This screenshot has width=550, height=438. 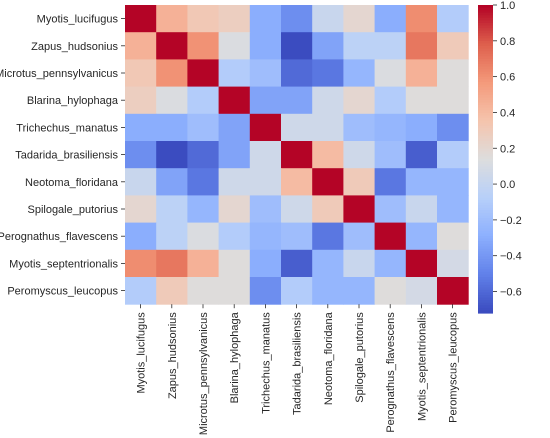 I want to click on heatmap-cell-blarina-hylophaga-peromyscus-leucopus, so click(x=453, y=100).